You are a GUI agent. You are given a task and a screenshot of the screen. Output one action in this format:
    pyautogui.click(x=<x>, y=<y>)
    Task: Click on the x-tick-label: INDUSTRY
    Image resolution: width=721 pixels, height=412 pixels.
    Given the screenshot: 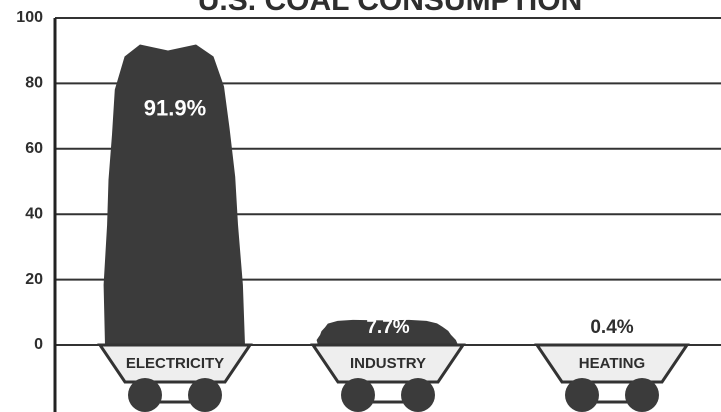 What is the action you would take?
    pyautogui.click(x=388, y=363)
    